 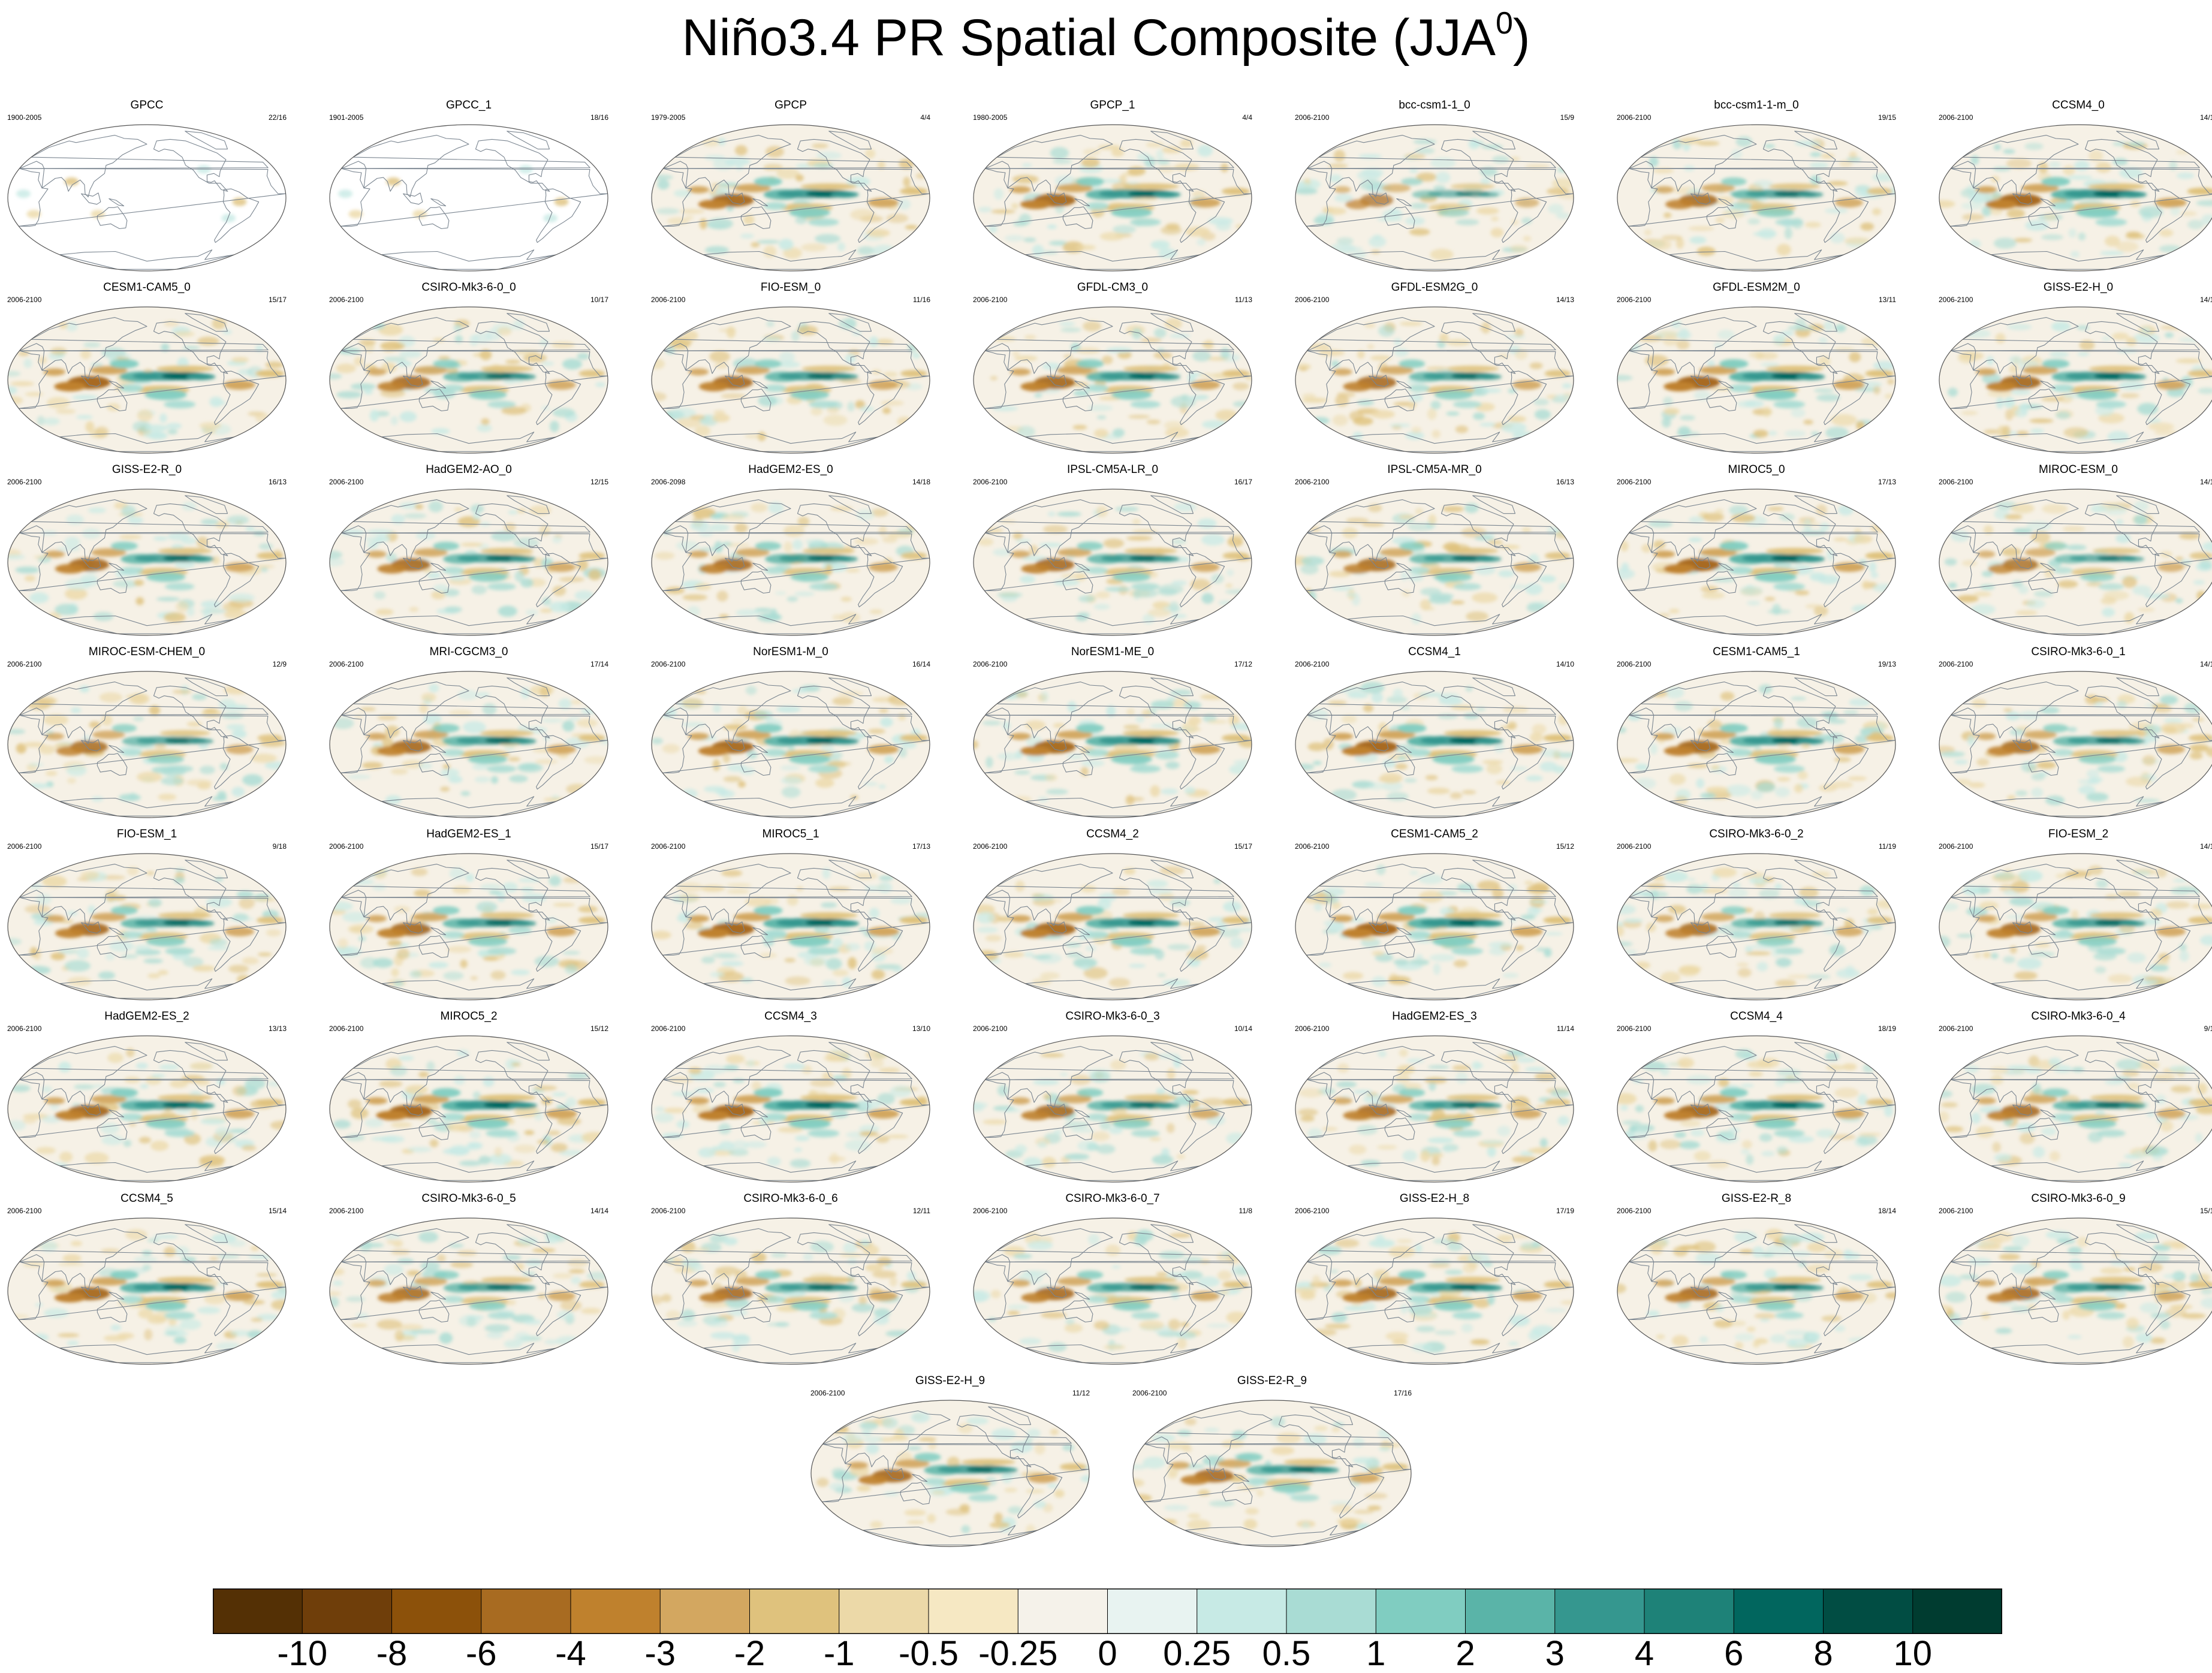 I want to click on map-panel: MIROC5_0 2006-2100 17/13, so click(x=1756, y=550).